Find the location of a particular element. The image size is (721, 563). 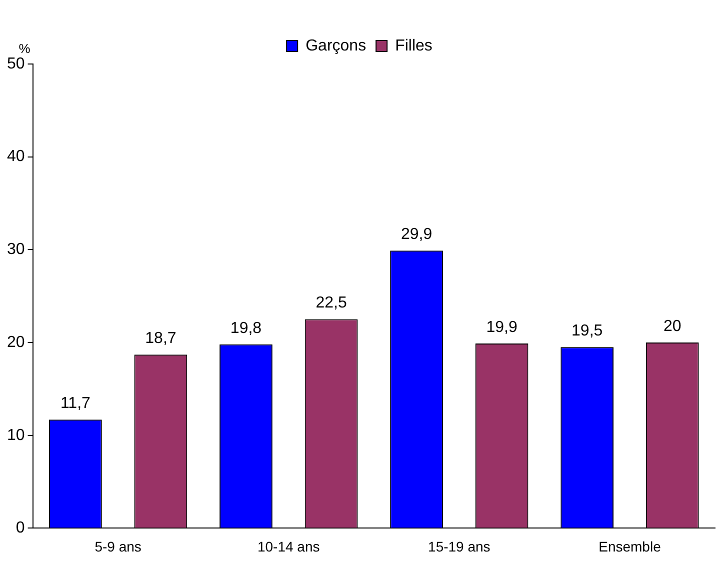

y-tick-label: 30 is located at coordinates (16, 249).